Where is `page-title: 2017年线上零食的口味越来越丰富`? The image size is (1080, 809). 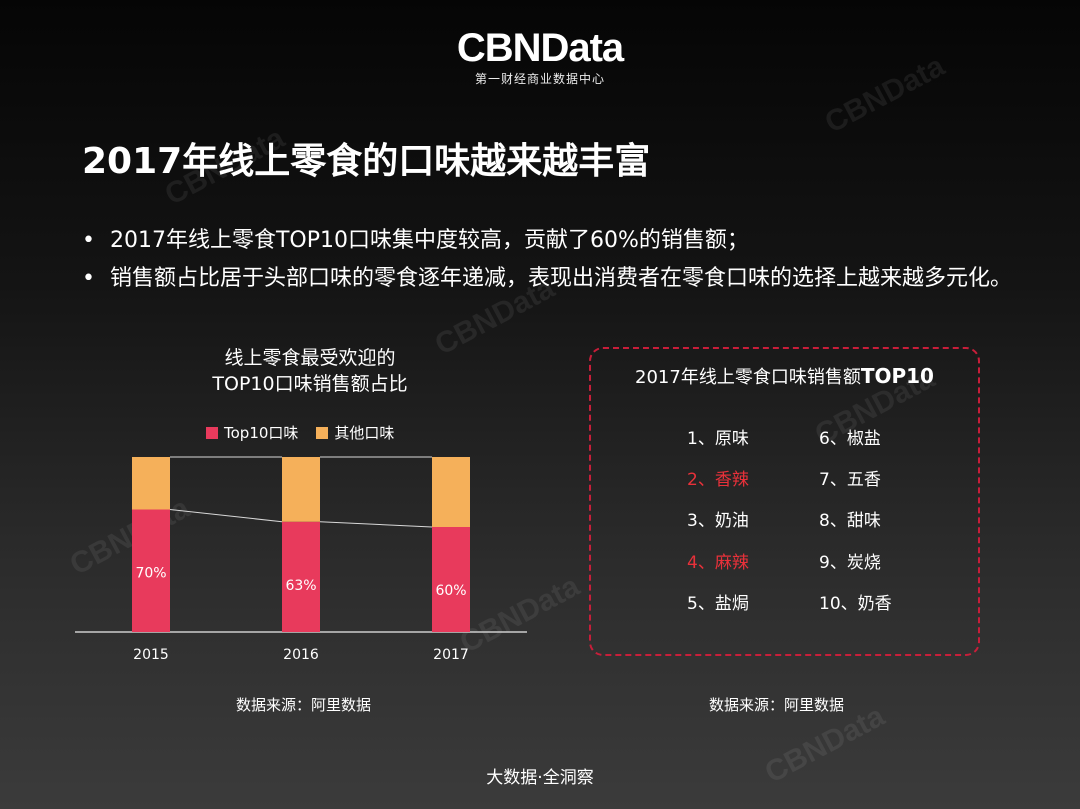 page-title: 2017年线上零食的口味越来越丰富 is located at coordinates (366, 161).